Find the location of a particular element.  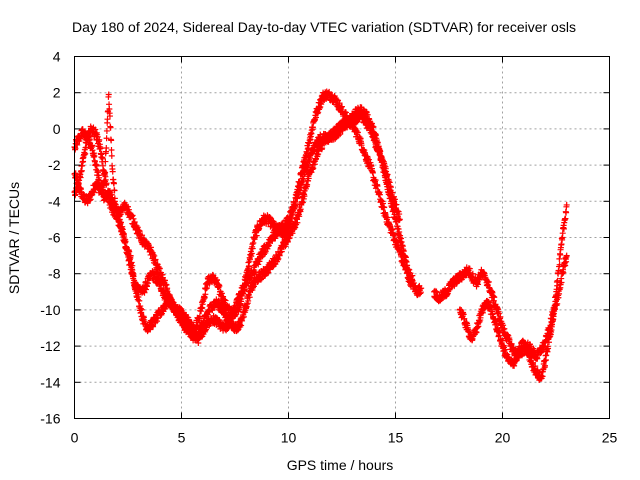

x-tick-label: 15 is located at coordinates (396, 438).